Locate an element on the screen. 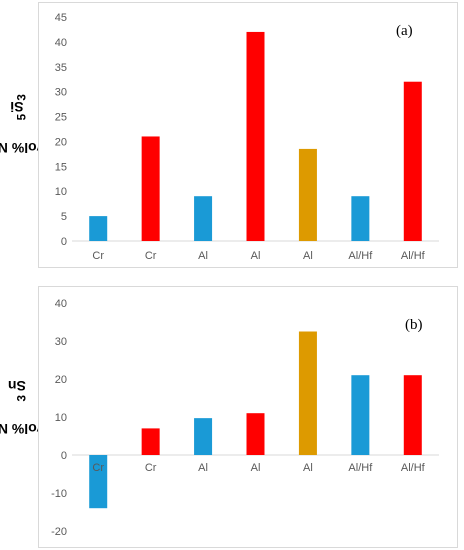  x-tick-label-b-4: Al is located at coordinates (308, 468).